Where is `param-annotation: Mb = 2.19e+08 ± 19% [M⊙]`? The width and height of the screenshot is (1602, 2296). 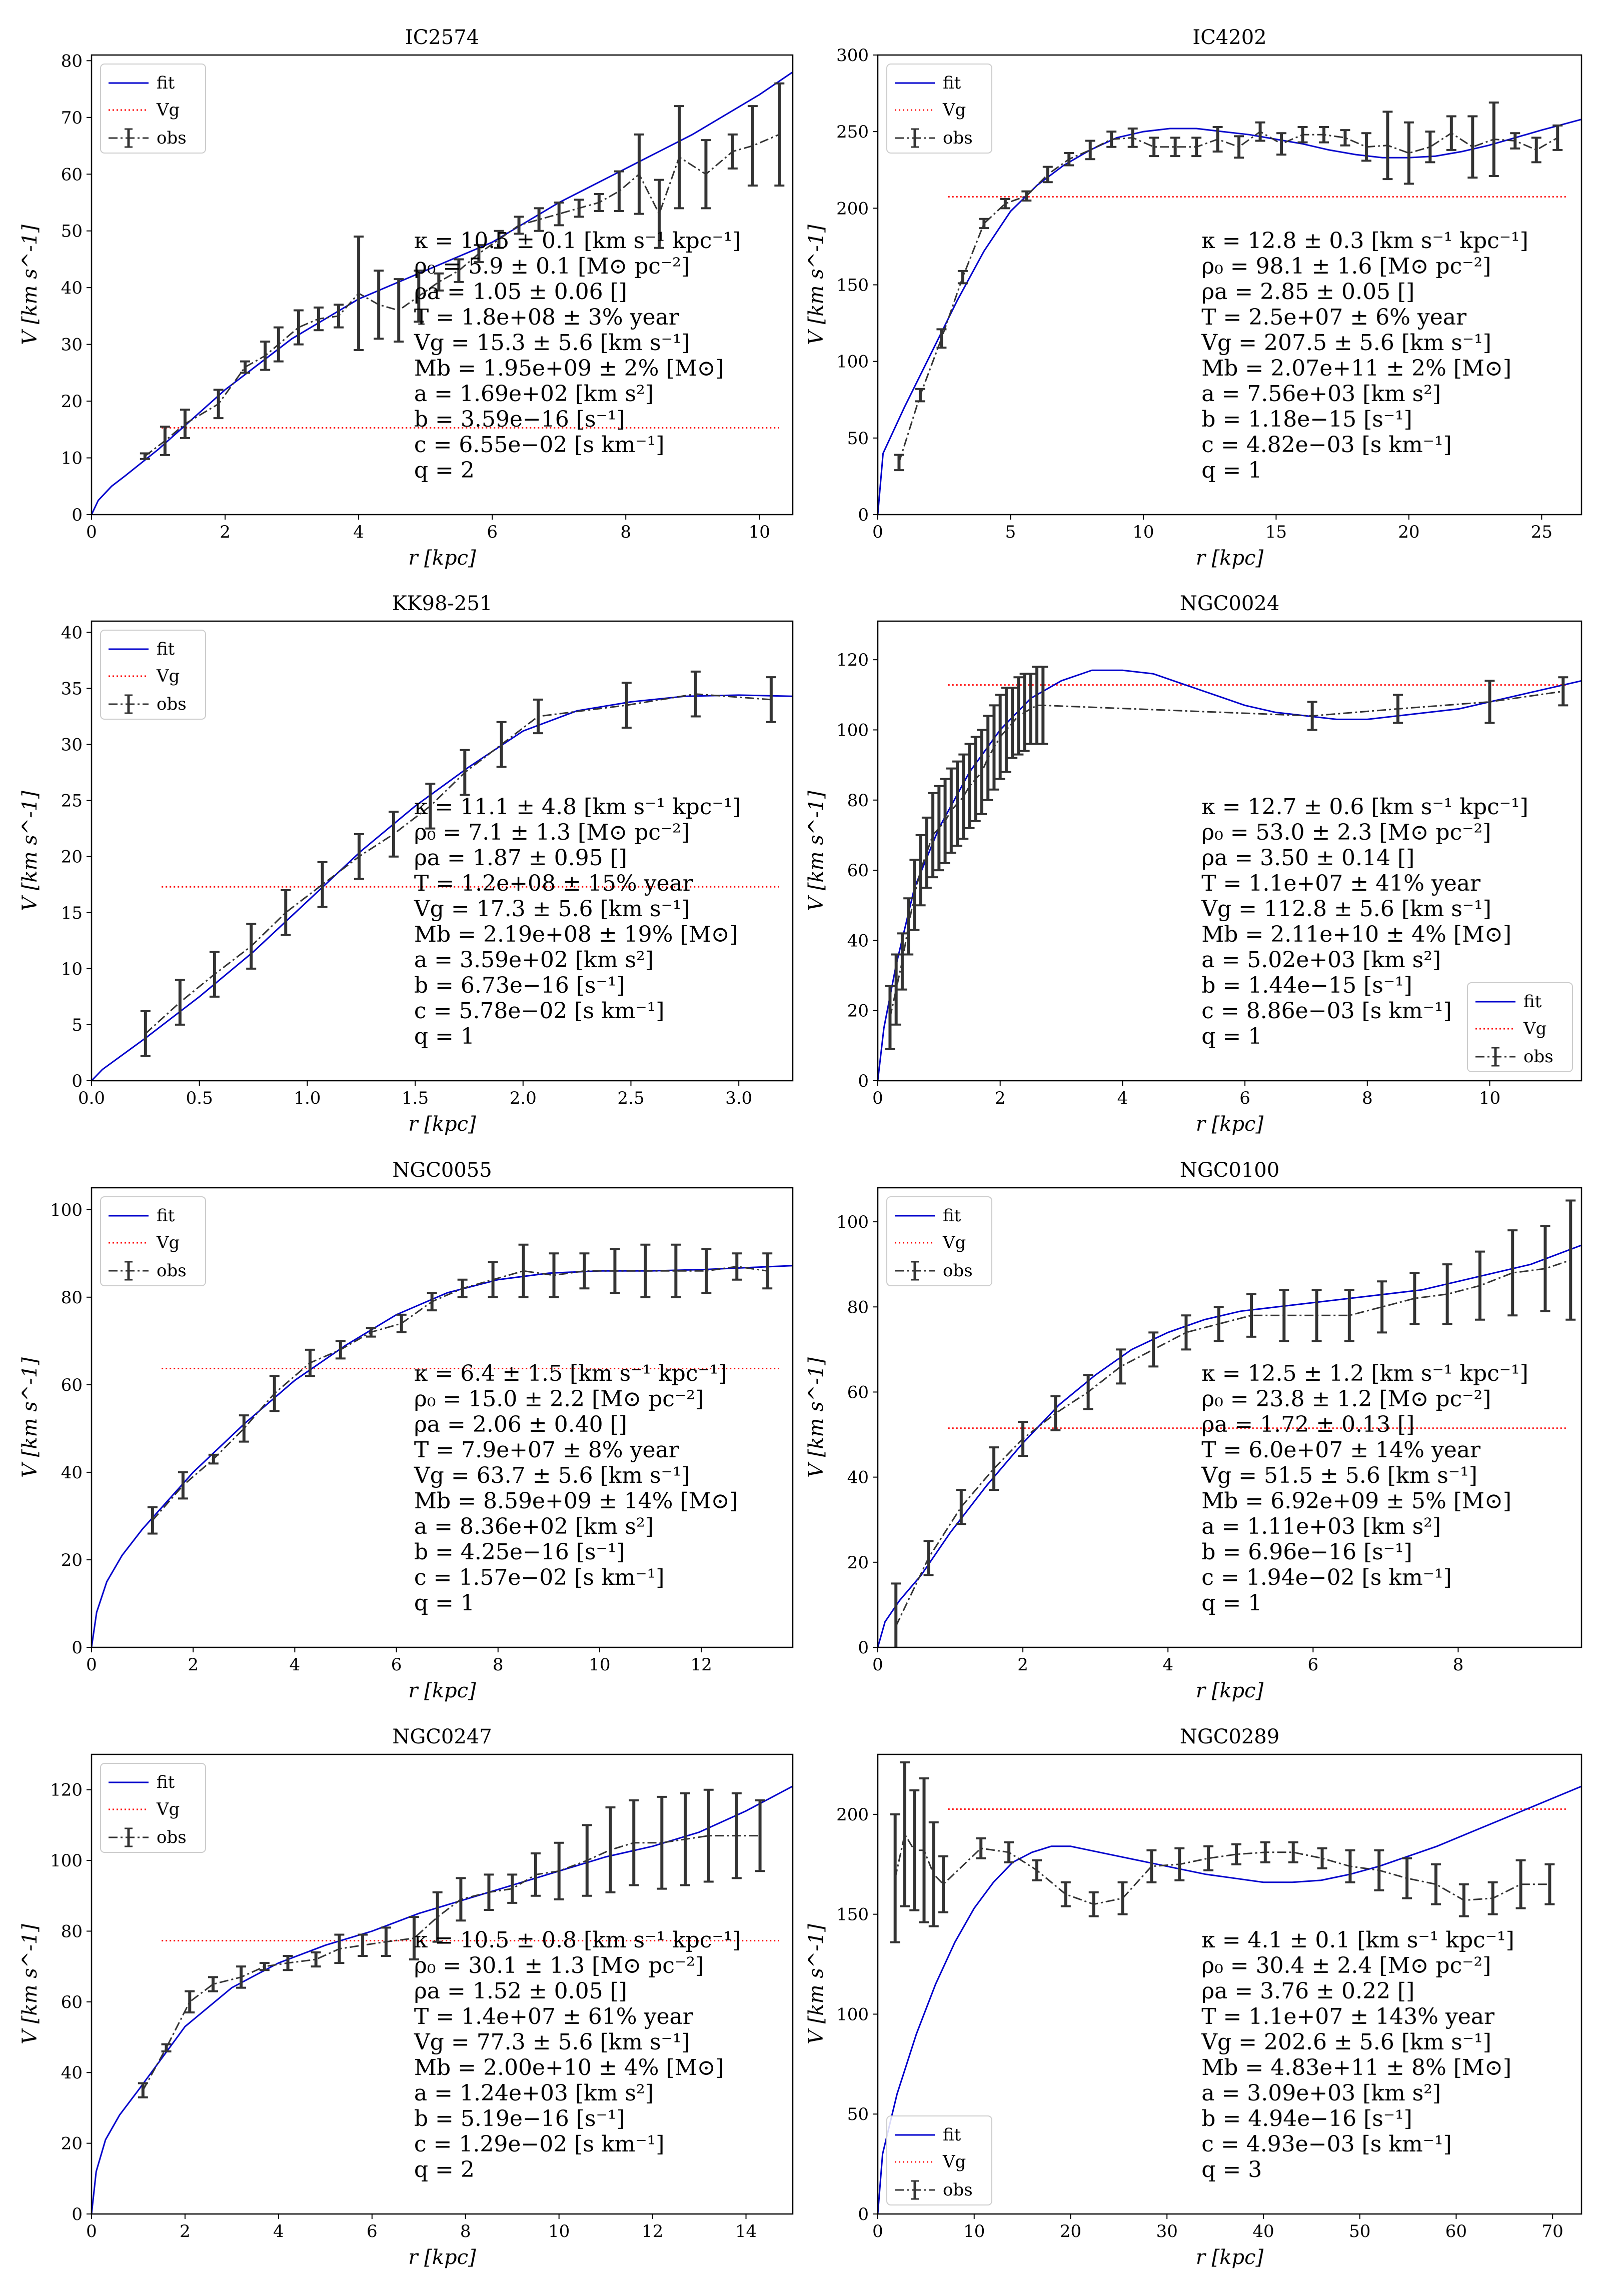 param-annotation: Mb = 2.19e+08 ± 19% [M⊙] is located at coordinates (576, 935).